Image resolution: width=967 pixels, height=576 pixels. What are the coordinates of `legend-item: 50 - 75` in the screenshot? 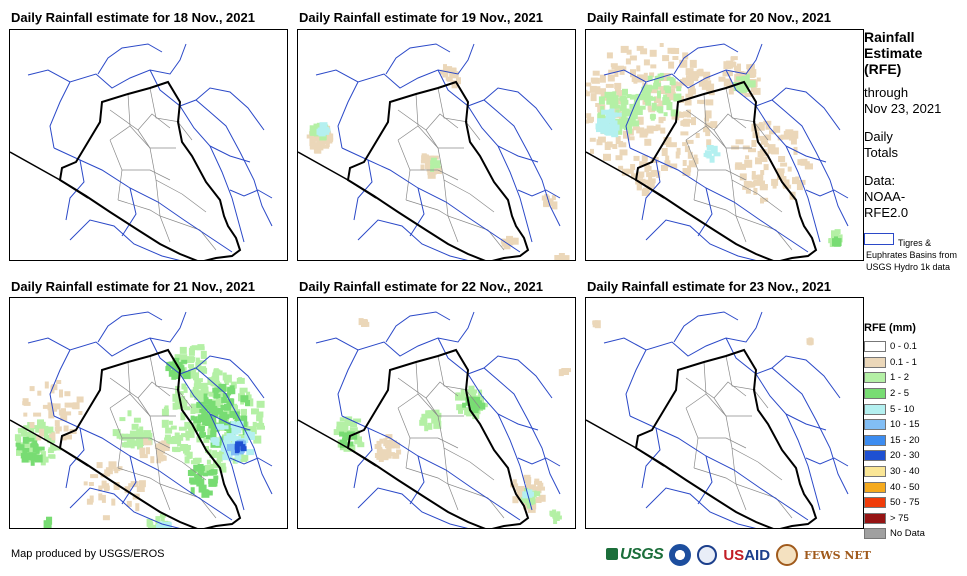 It's located at (894, 503).